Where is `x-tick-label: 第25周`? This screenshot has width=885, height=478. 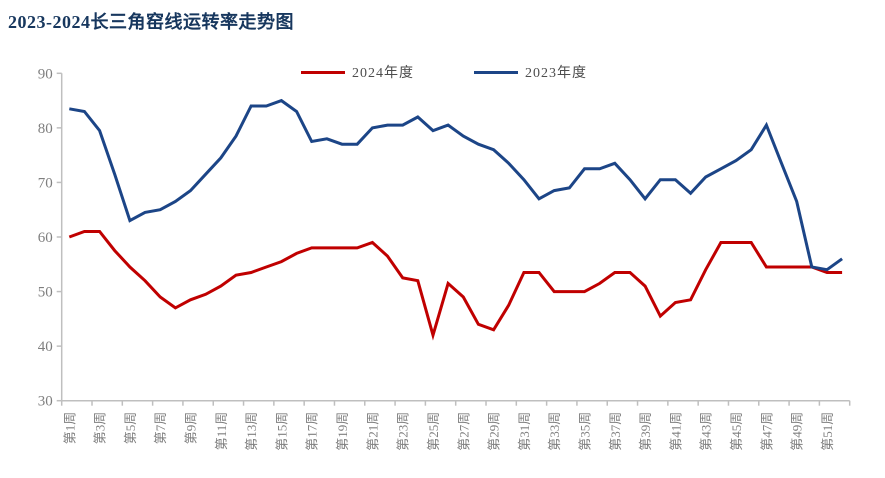
x-tick-label: 第25周 is located at coordinates (433, 431).